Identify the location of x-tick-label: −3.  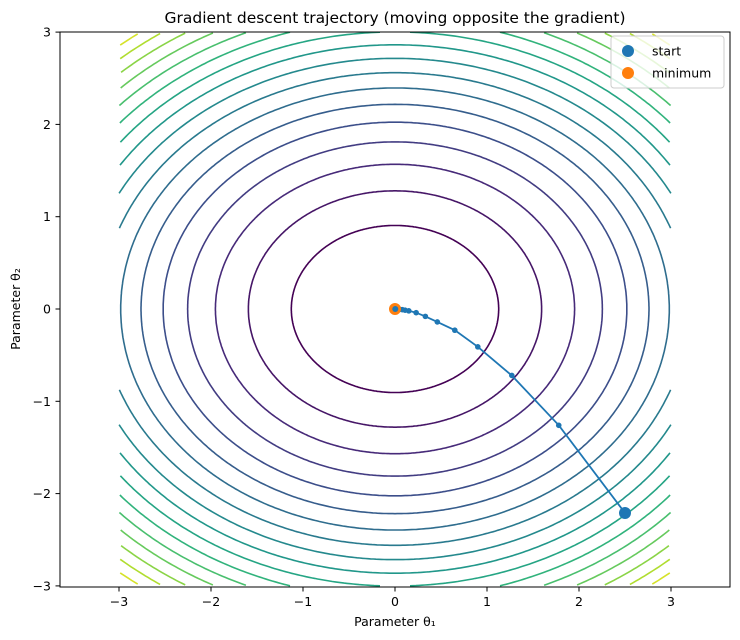
(119, 601).